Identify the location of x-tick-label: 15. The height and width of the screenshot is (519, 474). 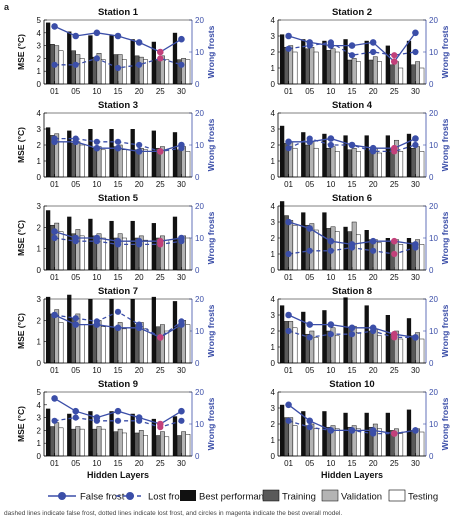
(352, 277).